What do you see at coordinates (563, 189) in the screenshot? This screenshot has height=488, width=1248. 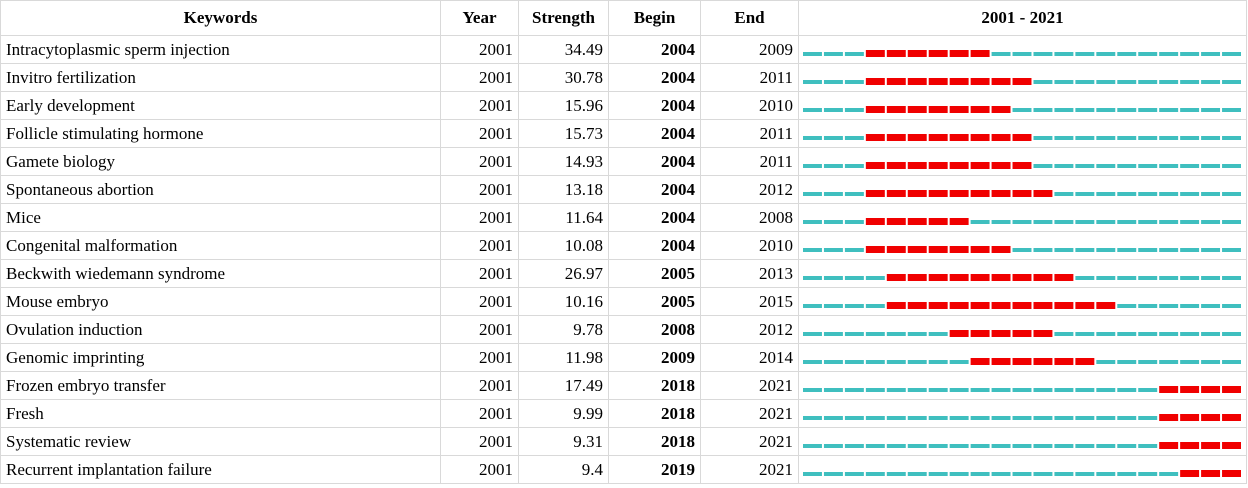 I see `strength-cell: 13.18` at bounding box center [563, 189].